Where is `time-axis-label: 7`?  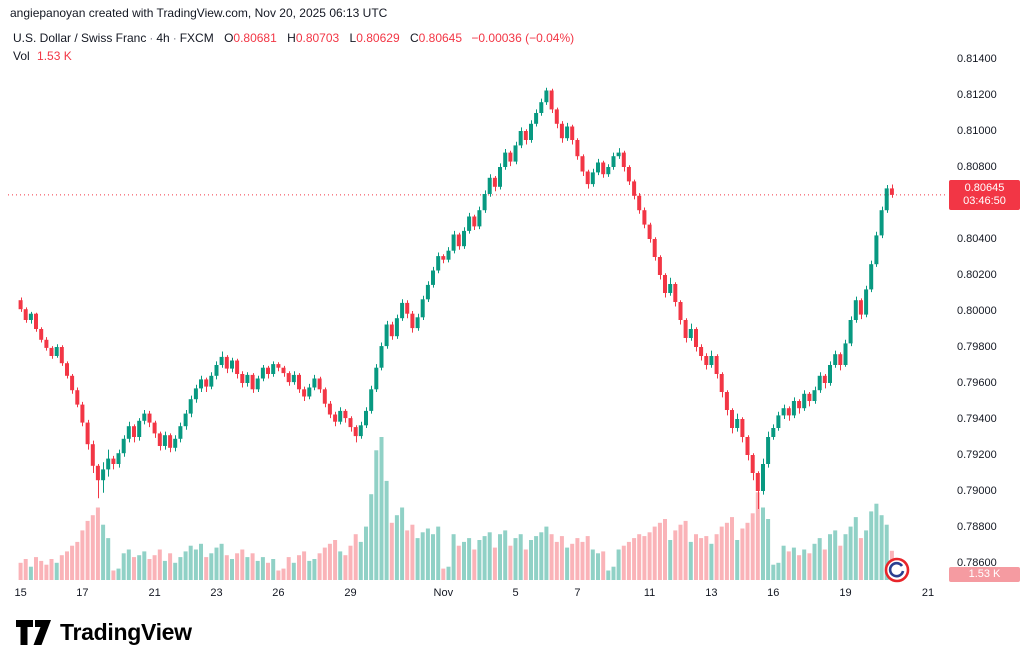
time-axis-label: 7 is located at coordinates (577, 593).